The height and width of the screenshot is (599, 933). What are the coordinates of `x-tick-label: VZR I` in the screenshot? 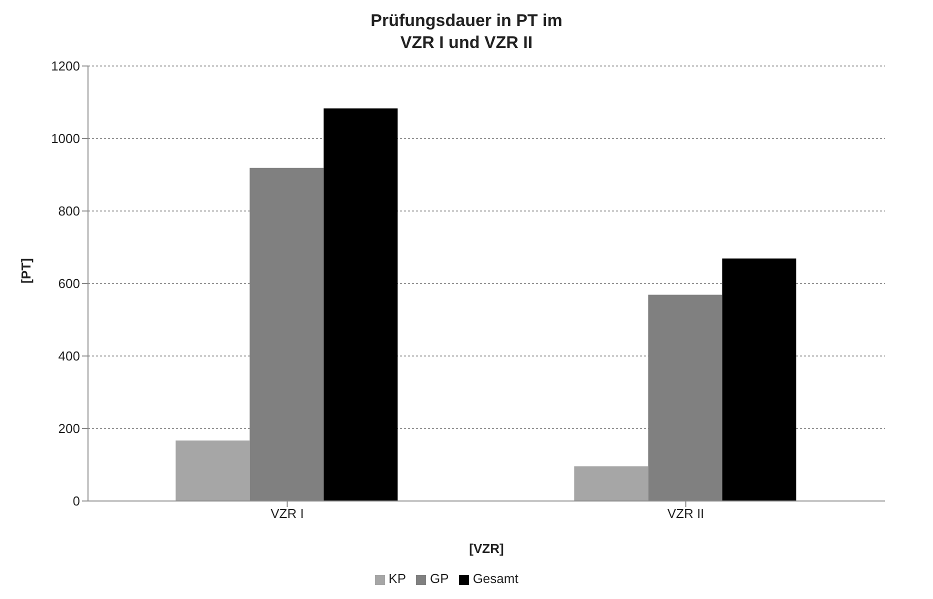 It's located at (287, 514).